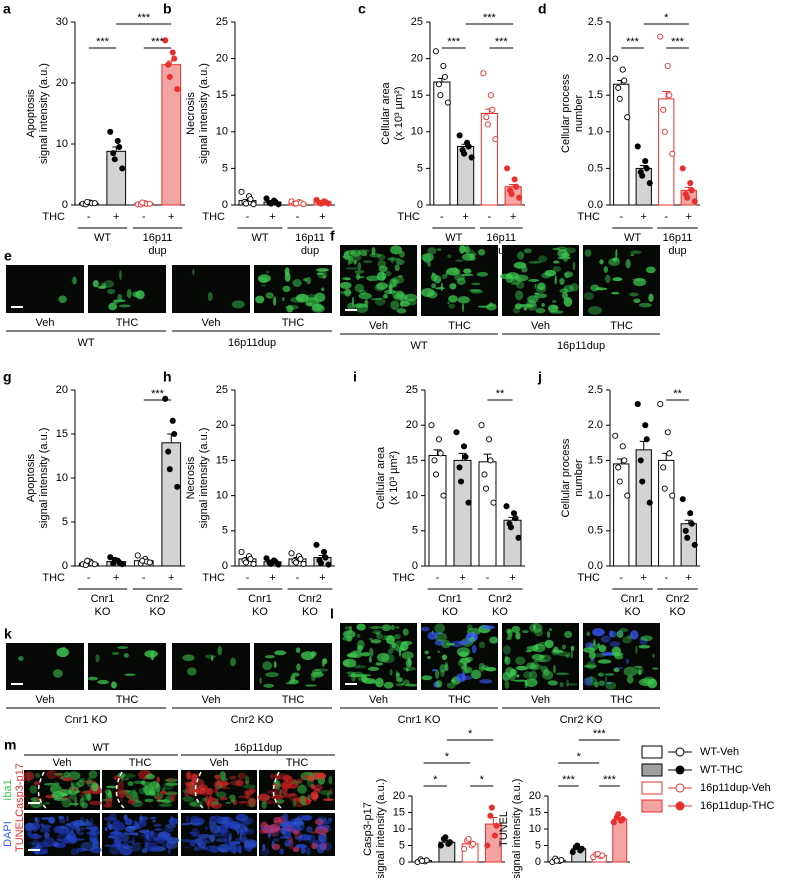  What do you see at coordinates (595, 59) in the screenshot?
I see `y-tick-label: 2.0` at bounding box center [595, 59].